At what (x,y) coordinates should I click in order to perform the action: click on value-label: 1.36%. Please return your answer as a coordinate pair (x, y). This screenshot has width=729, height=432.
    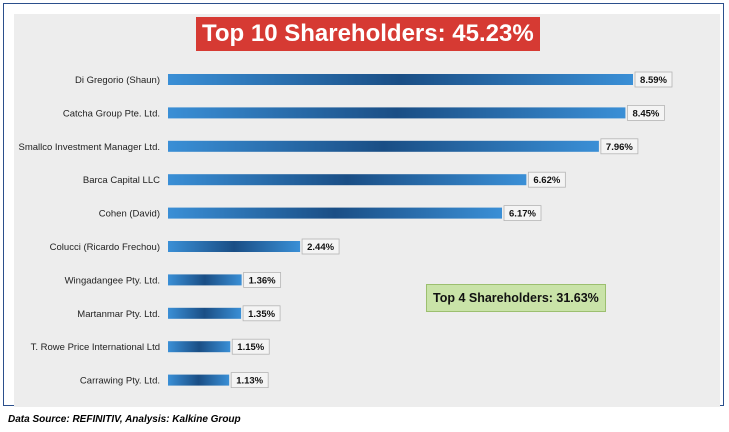
    Looking at the image, I should click on (262, 280).